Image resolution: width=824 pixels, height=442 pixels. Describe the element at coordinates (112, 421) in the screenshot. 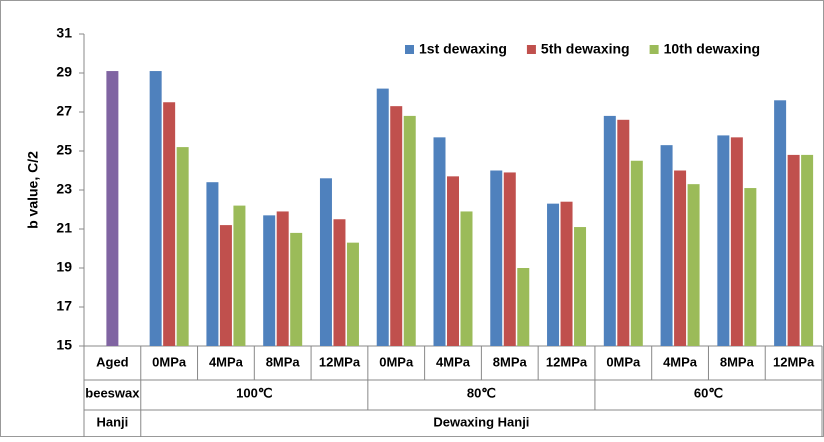

I see `x-supergroup-label: Hanji` at that location.